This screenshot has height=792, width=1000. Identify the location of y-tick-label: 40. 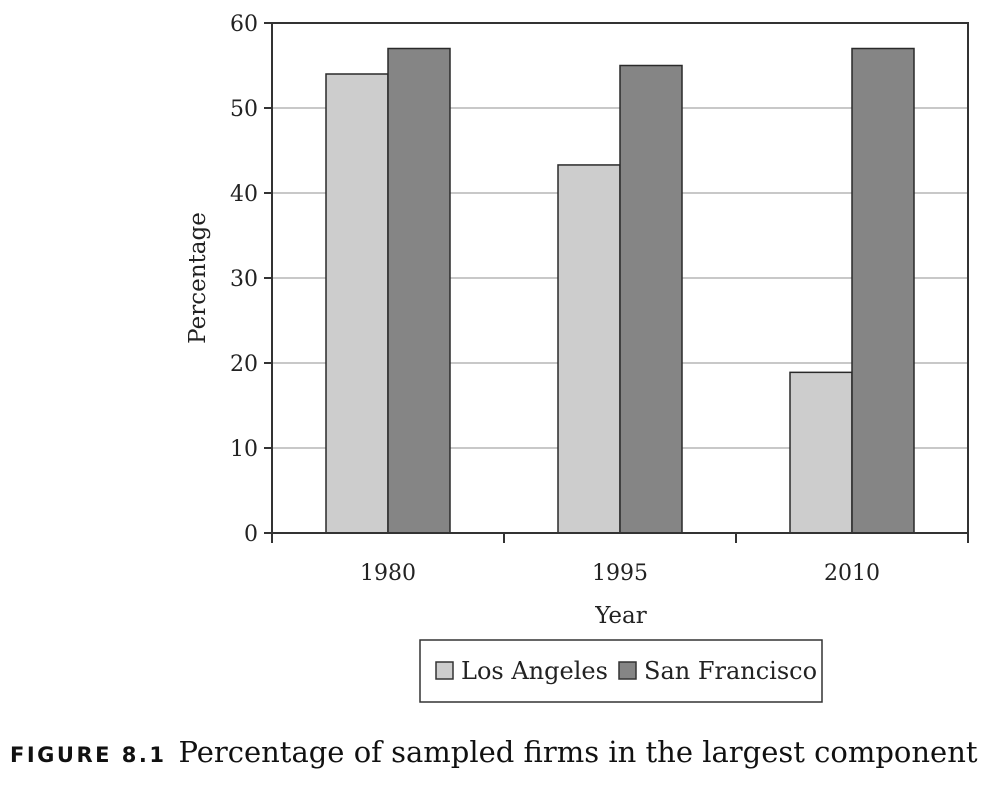
(244, 194).